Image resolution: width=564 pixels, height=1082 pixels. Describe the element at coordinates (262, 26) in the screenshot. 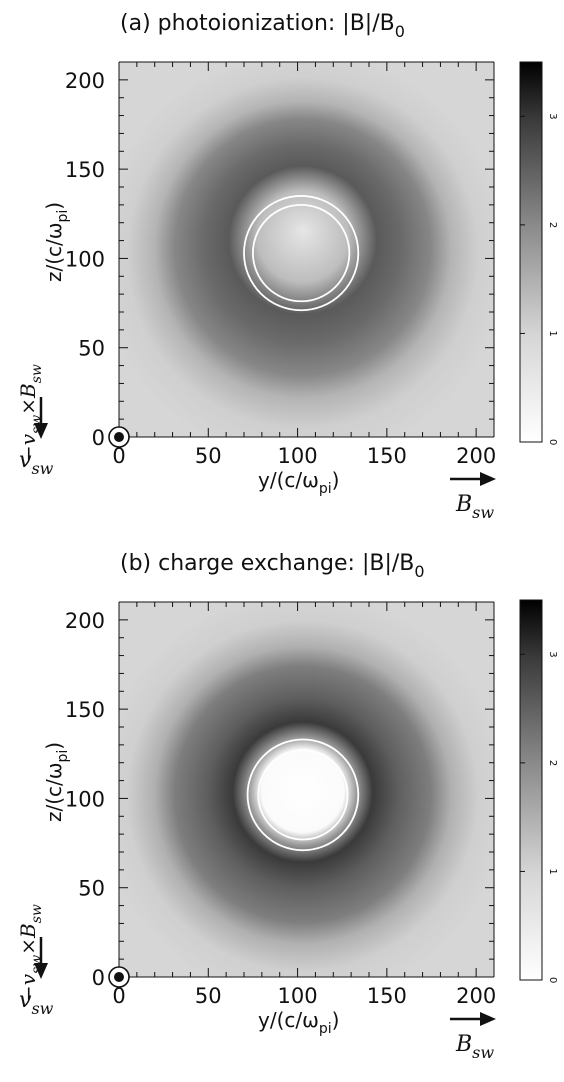

I see `chart-title: (a) photoionization: |B|/B0` at that location.